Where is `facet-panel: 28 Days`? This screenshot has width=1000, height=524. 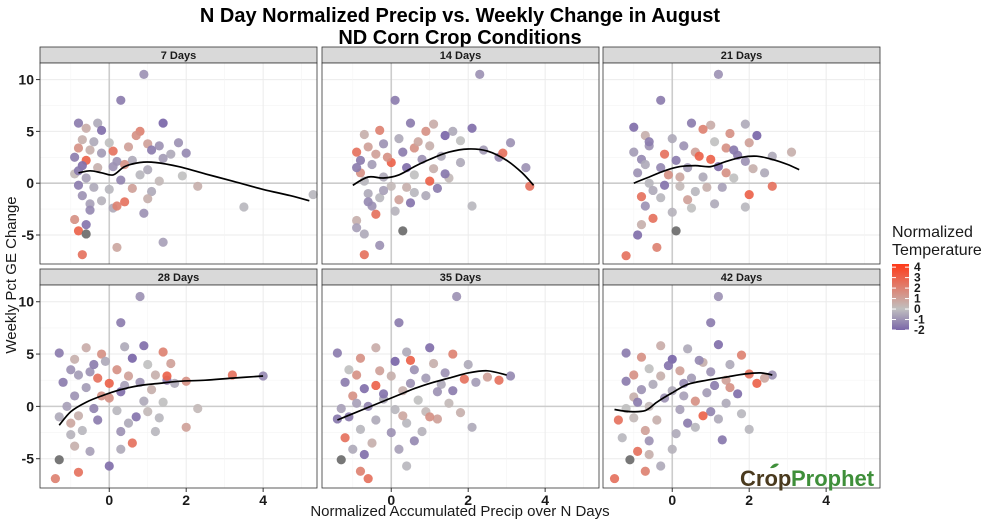 facet-panel: 28 Days is located at coordinates (178, 378).